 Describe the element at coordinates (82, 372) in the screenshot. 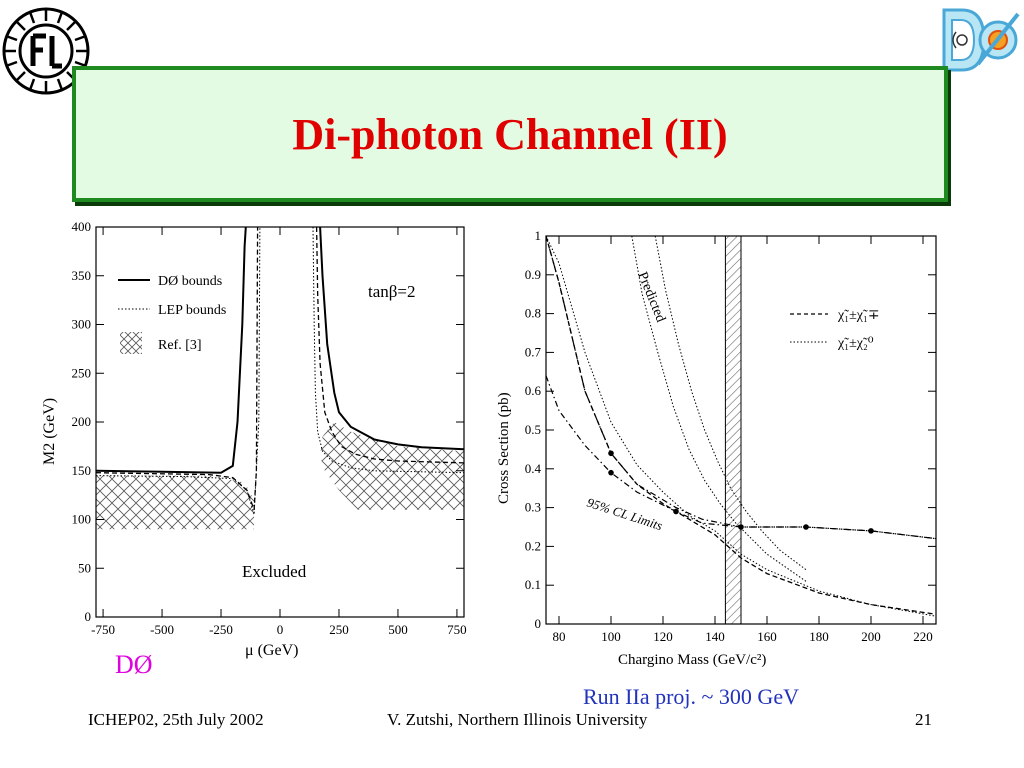

I see `left-y-tick-label: 250` at that location.